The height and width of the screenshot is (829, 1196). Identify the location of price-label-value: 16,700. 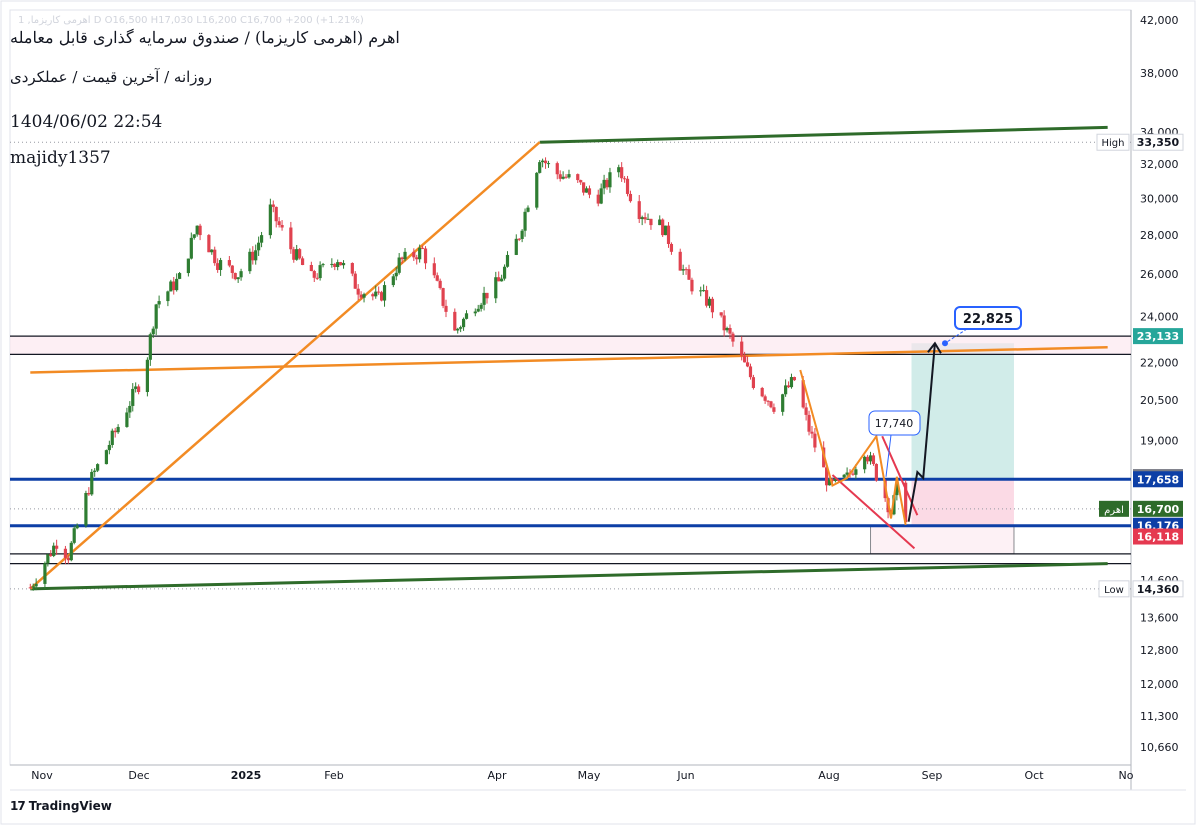
(1158, 509).